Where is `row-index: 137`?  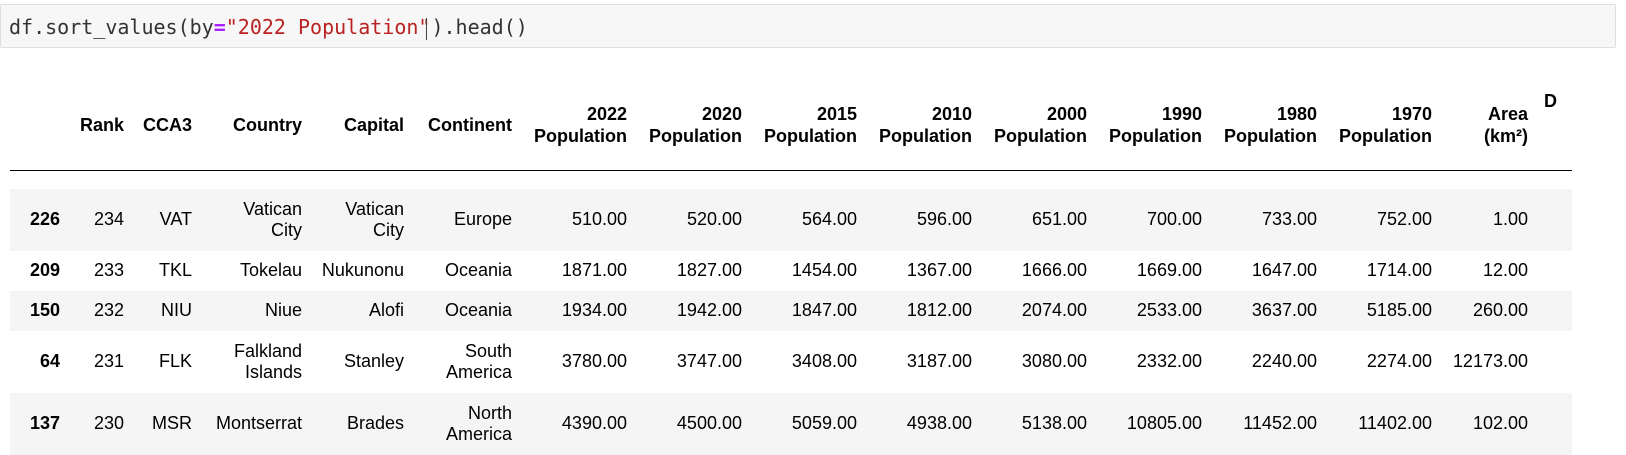
row-index: 137 is located at coordinates (44, 423).